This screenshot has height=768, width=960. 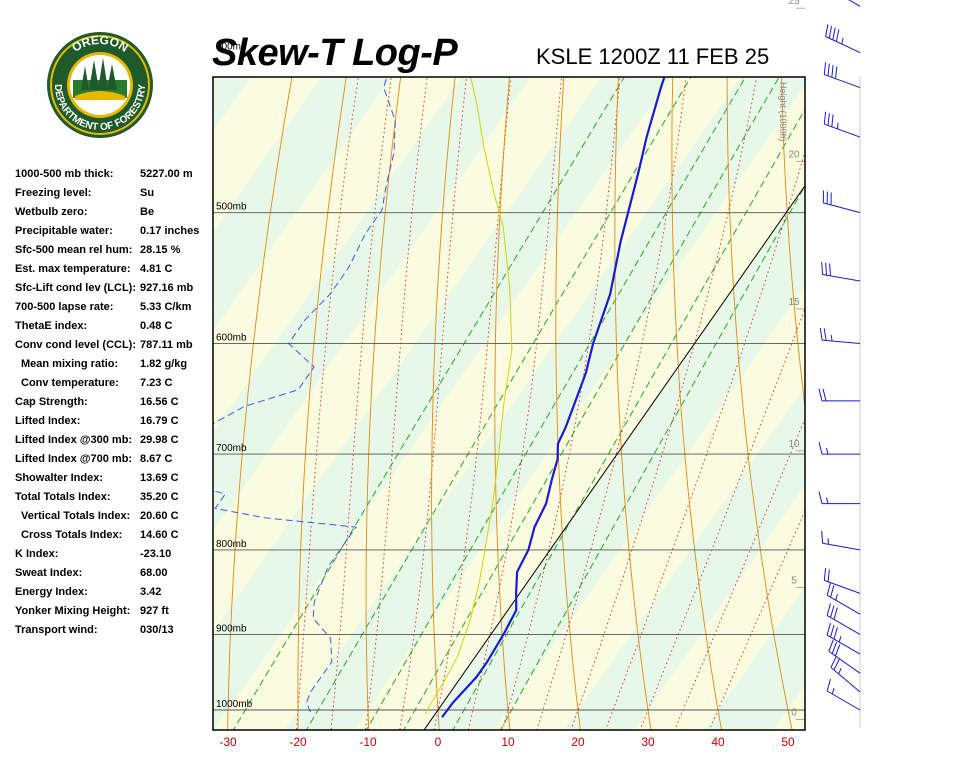 What do you see at coordinates (507, 742) in the screenshot?
I see `x-axis-tick-labels: -30 -20 -10 0 10 20 30 40 50` at bounding box center [507, 742].